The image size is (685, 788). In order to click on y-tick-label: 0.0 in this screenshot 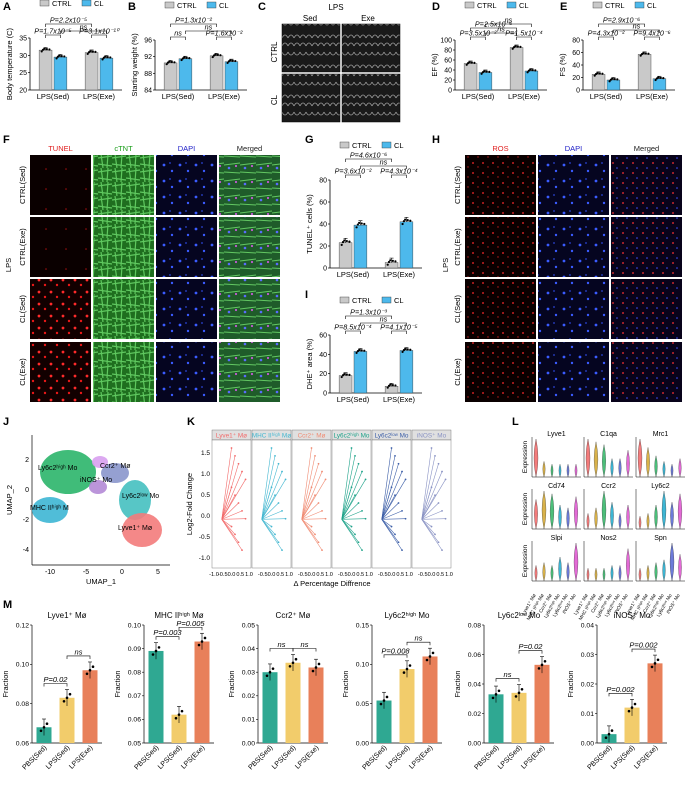, I will do `click(205, 516)`.